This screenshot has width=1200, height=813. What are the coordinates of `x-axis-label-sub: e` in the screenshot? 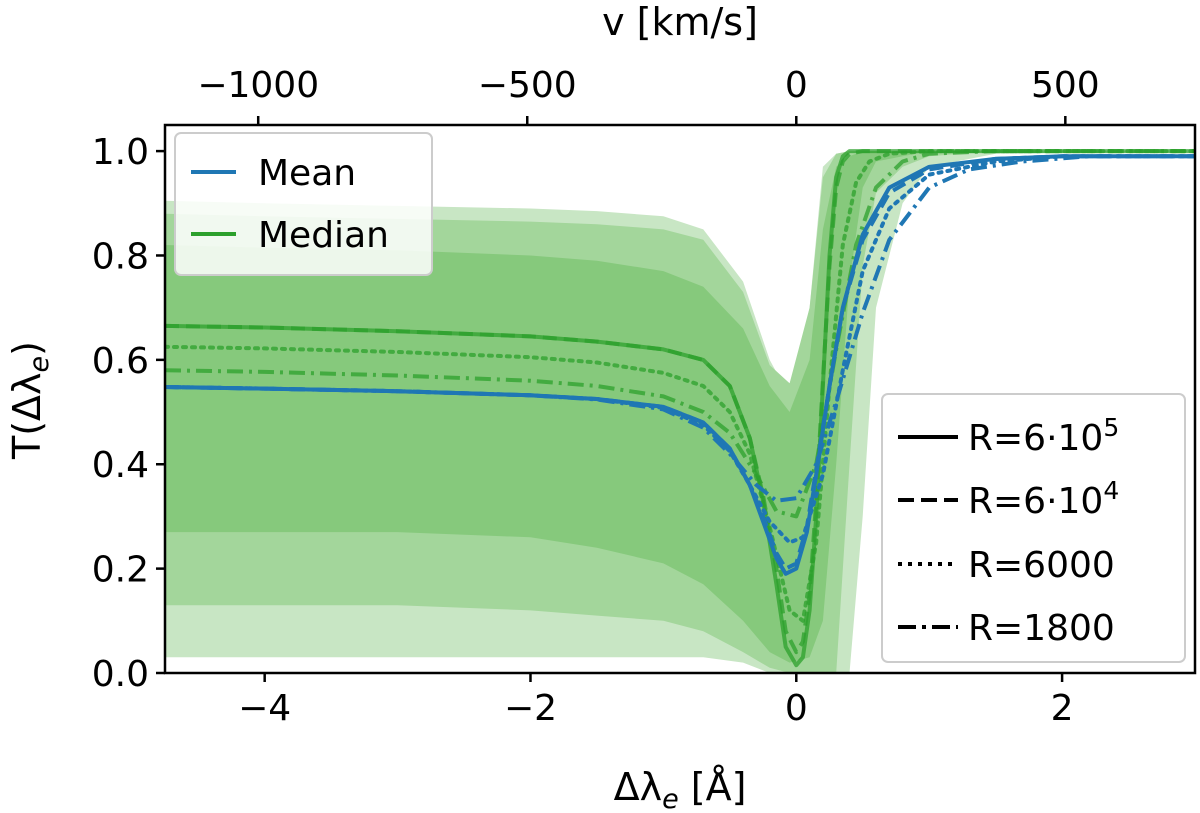 It's located at (670, 798).